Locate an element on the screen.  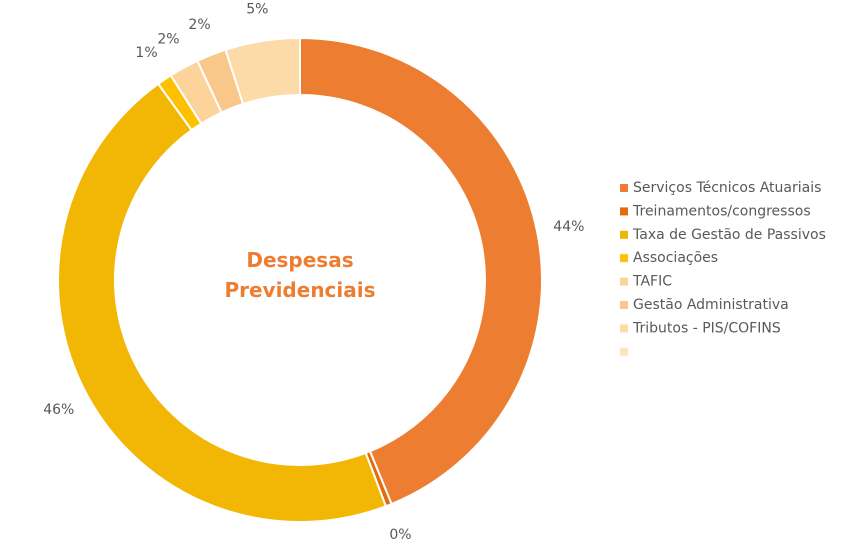
data-label: 5% is located at coordinates (257, 9).